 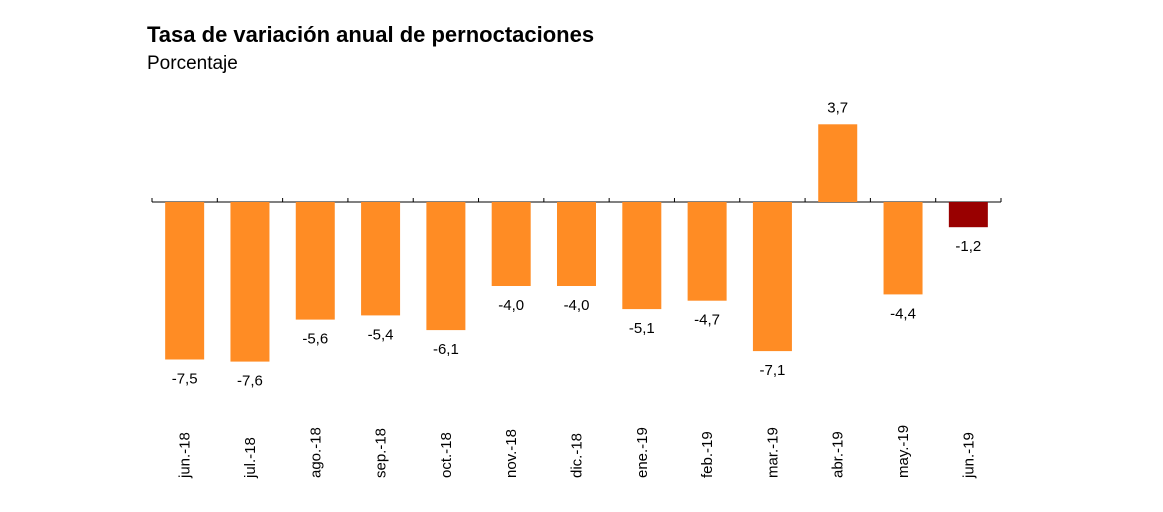 What do you see at coordinates (772, 452) in the screenshot?
I see `category-label: mar.-19` at bounding box center [772, 452].